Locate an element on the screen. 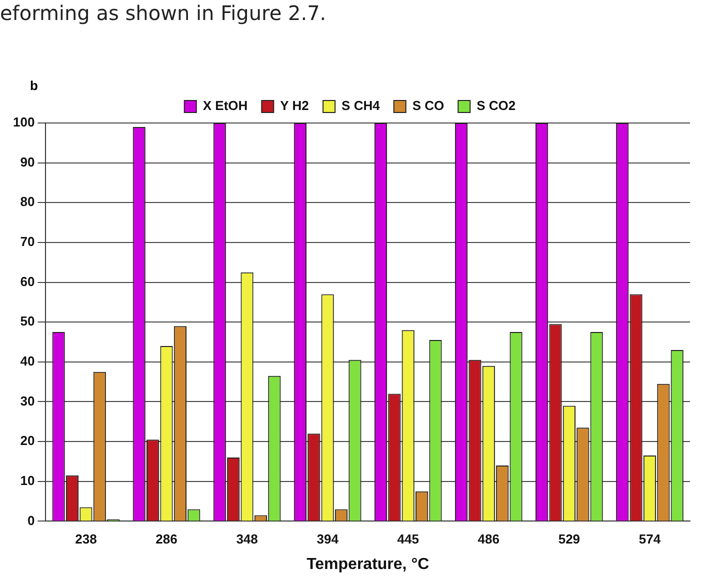  x-axis-title: Temperature, °C is located at coordinates (368, 564).